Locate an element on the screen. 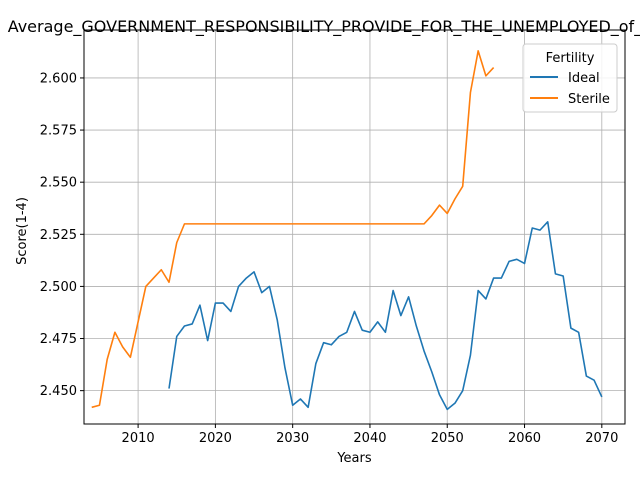 The height and width of the screenshot is (480, 640). x-tick-label: 2020 is located at coordinates (215, 438).